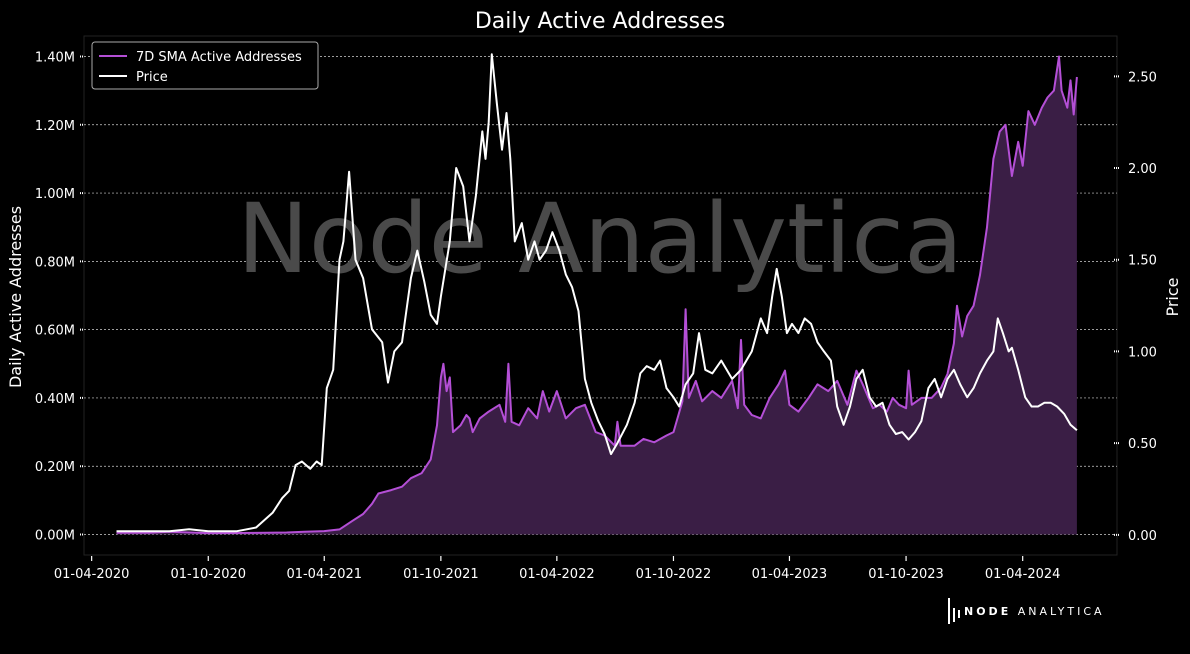  What do you see at coordinates (988, 611) in the screenshot?
I see `logo-word-node: NODE` at bounding box center [988, 611].